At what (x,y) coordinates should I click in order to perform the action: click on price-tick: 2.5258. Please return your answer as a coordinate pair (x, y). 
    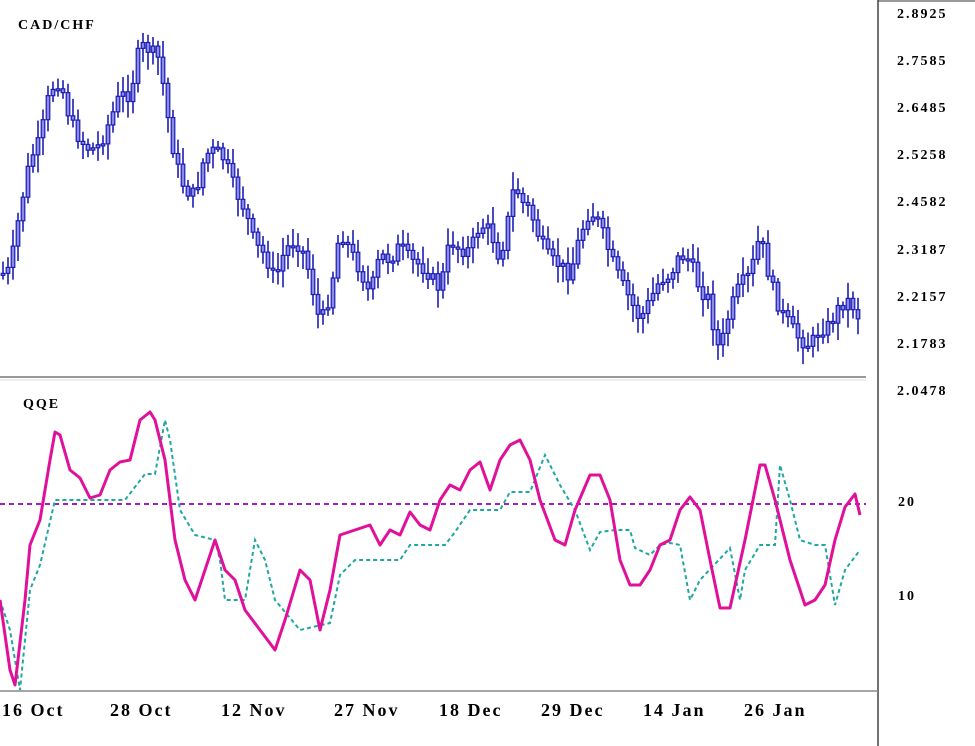
    Looking at the image, I should click on (922, 155).